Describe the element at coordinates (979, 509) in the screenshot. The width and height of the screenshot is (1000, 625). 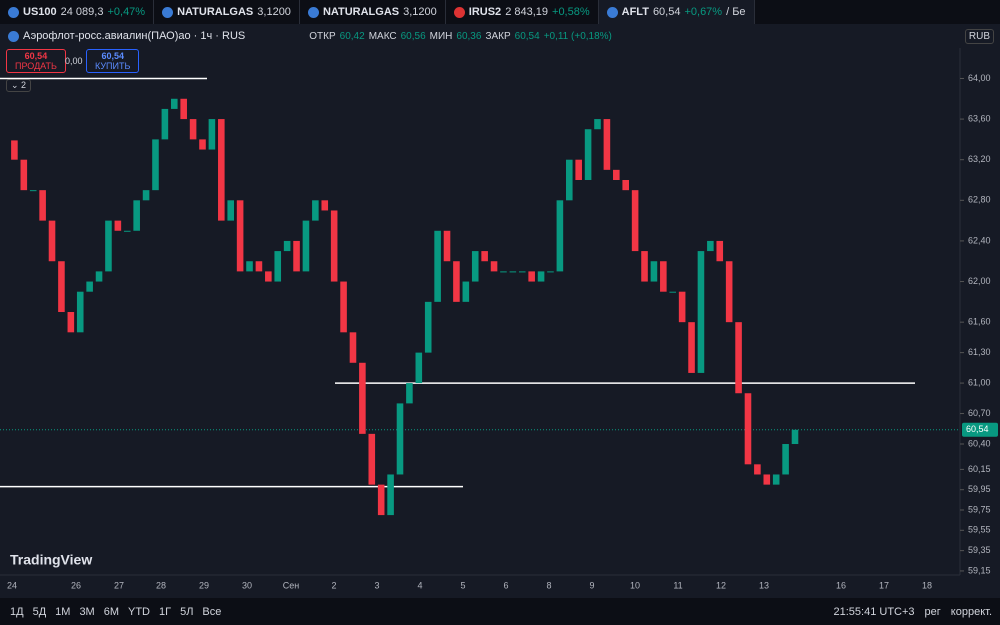
I see `y-tick-label: 59,75` at that location.